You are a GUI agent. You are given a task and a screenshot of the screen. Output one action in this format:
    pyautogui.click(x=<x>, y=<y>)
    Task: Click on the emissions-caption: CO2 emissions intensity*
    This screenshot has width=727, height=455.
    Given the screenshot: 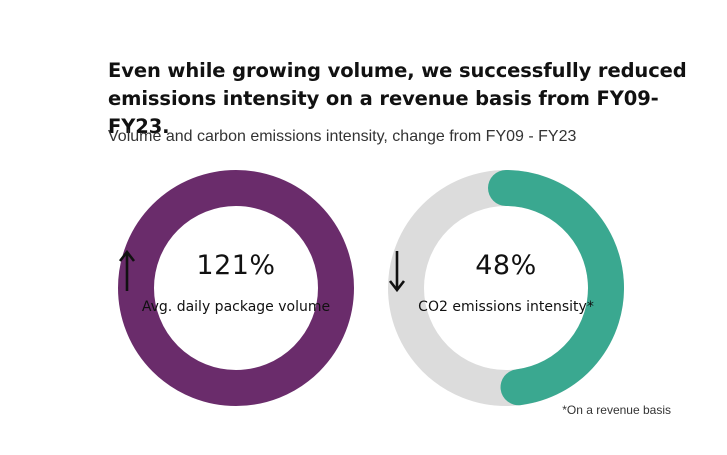 What is the action you would take?
    pyautogui.click(x=506, y=307)
    